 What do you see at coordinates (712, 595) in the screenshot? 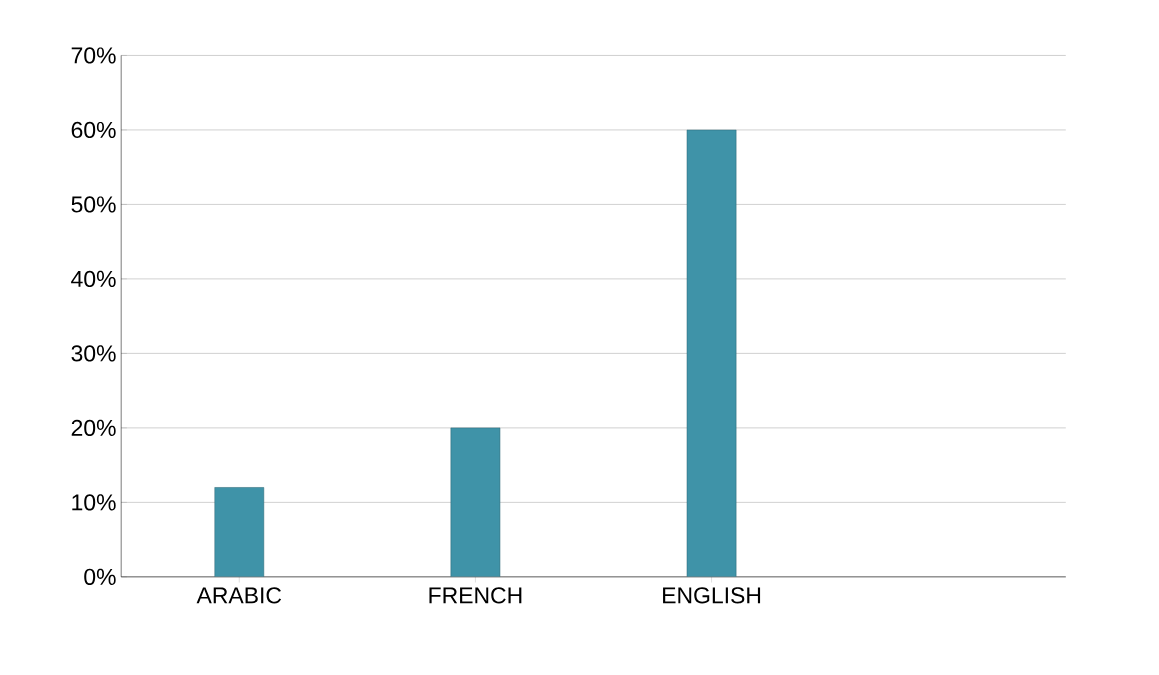
I see `x-tick-label: ENGLISH` at bounding box center [712, 595].